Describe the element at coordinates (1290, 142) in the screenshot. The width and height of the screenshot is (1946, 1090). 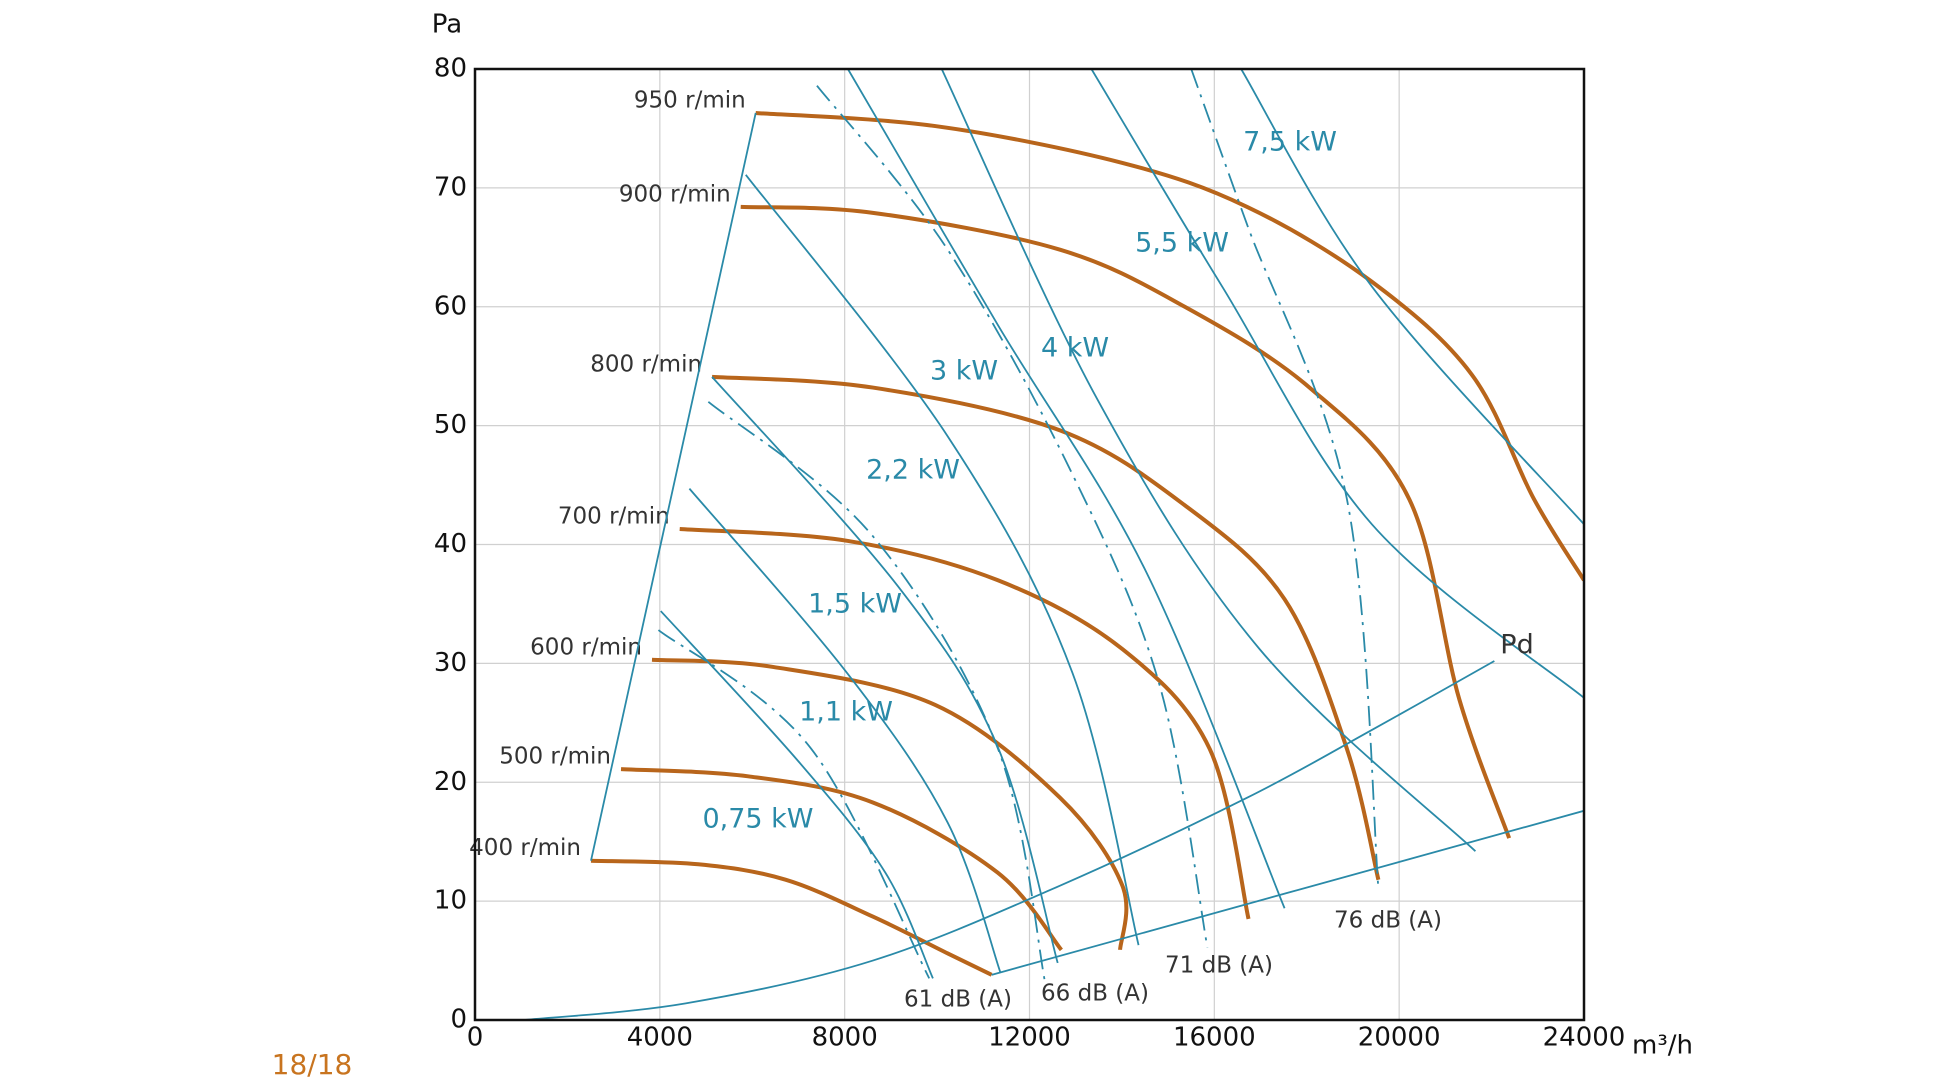
I see `power-label: 7,5 kW` at that location.